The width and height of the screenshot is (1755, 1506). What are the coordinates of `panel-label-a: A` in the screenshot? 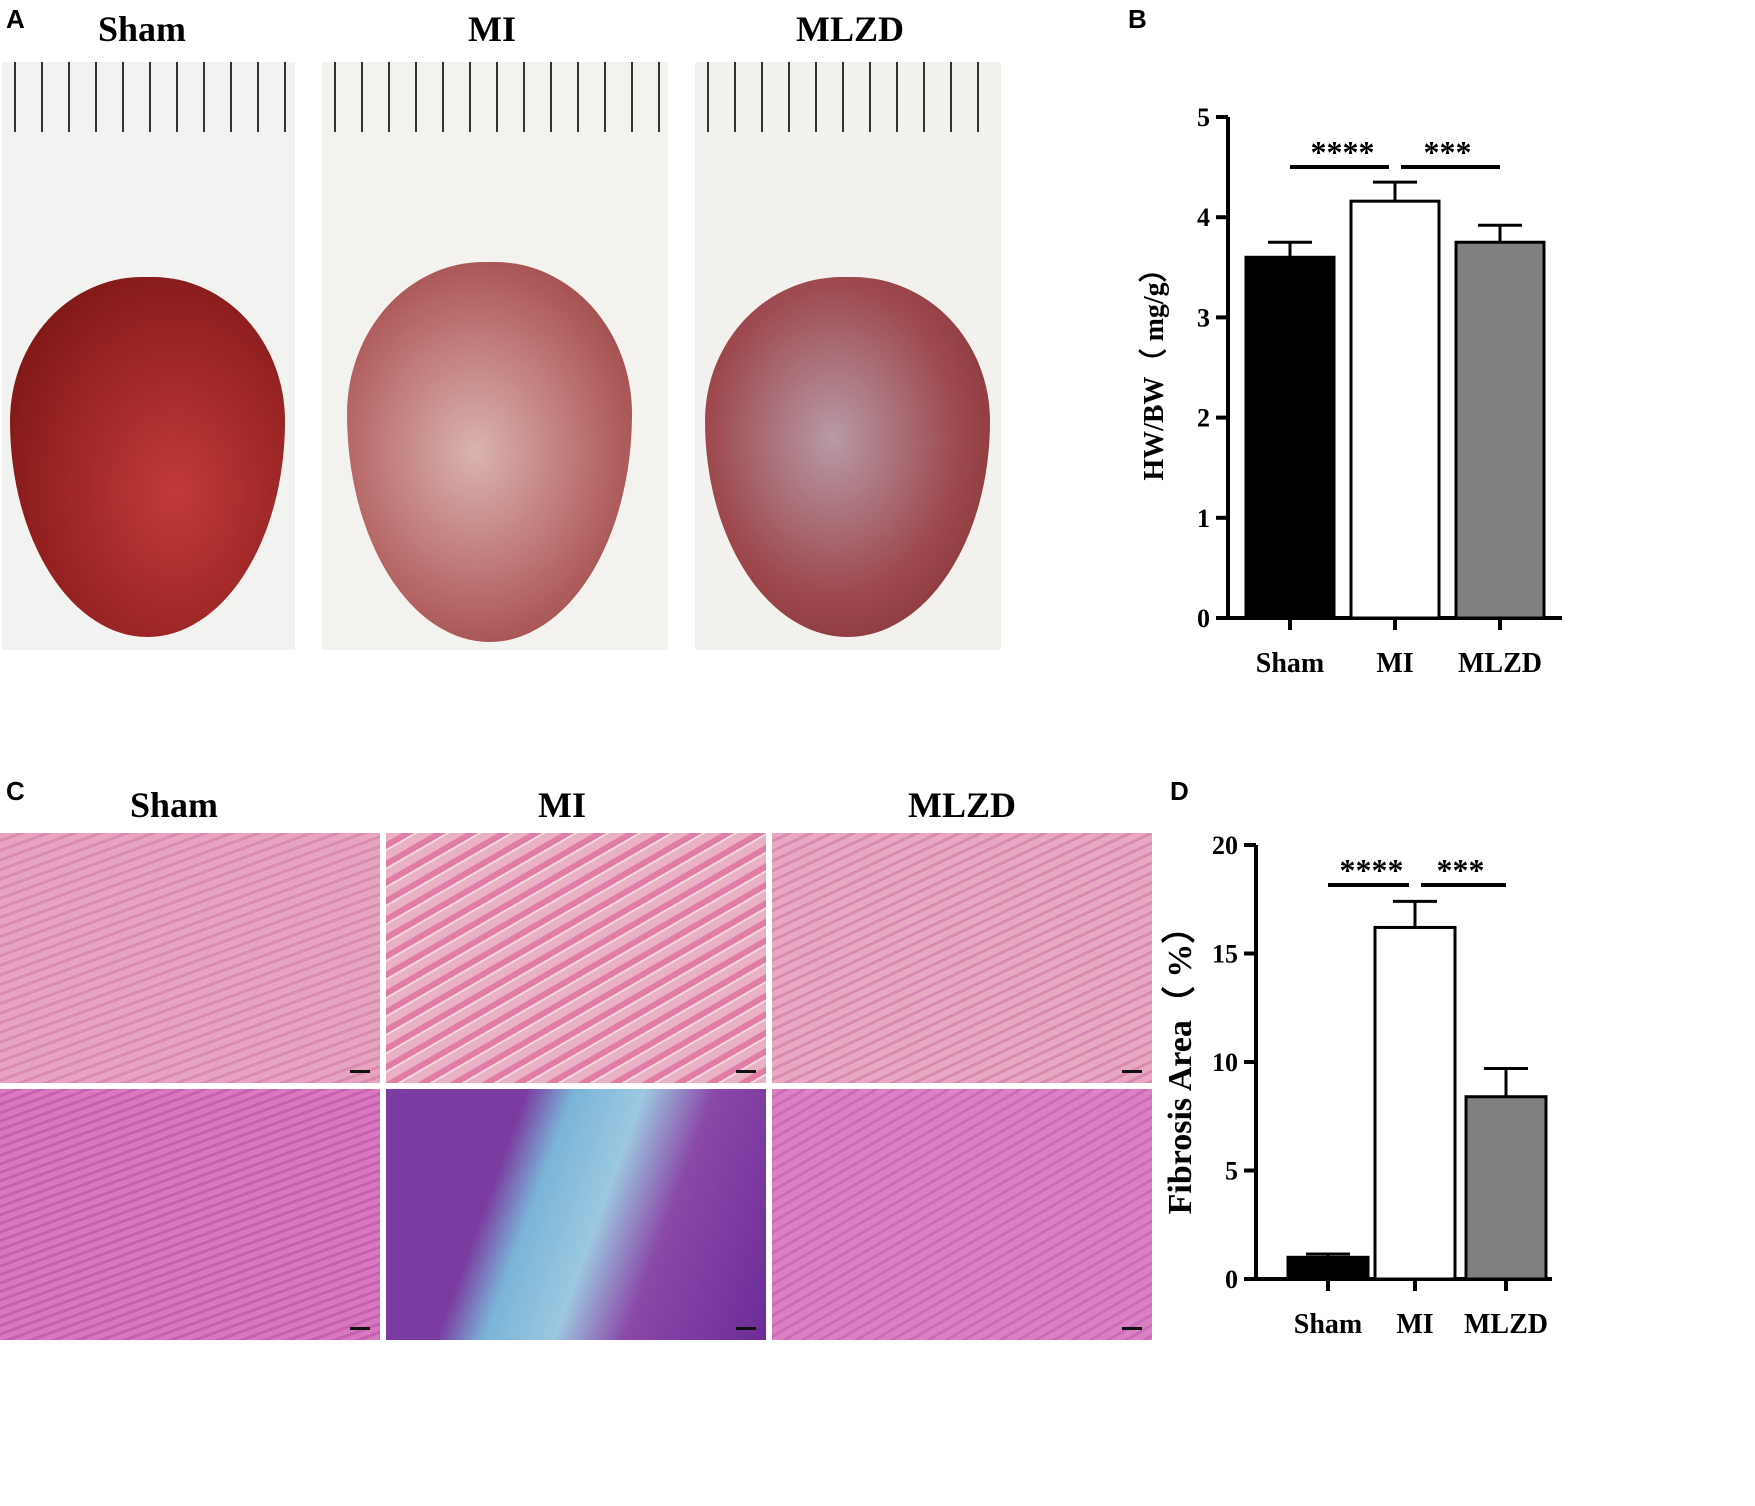 It's located at (15, 19).